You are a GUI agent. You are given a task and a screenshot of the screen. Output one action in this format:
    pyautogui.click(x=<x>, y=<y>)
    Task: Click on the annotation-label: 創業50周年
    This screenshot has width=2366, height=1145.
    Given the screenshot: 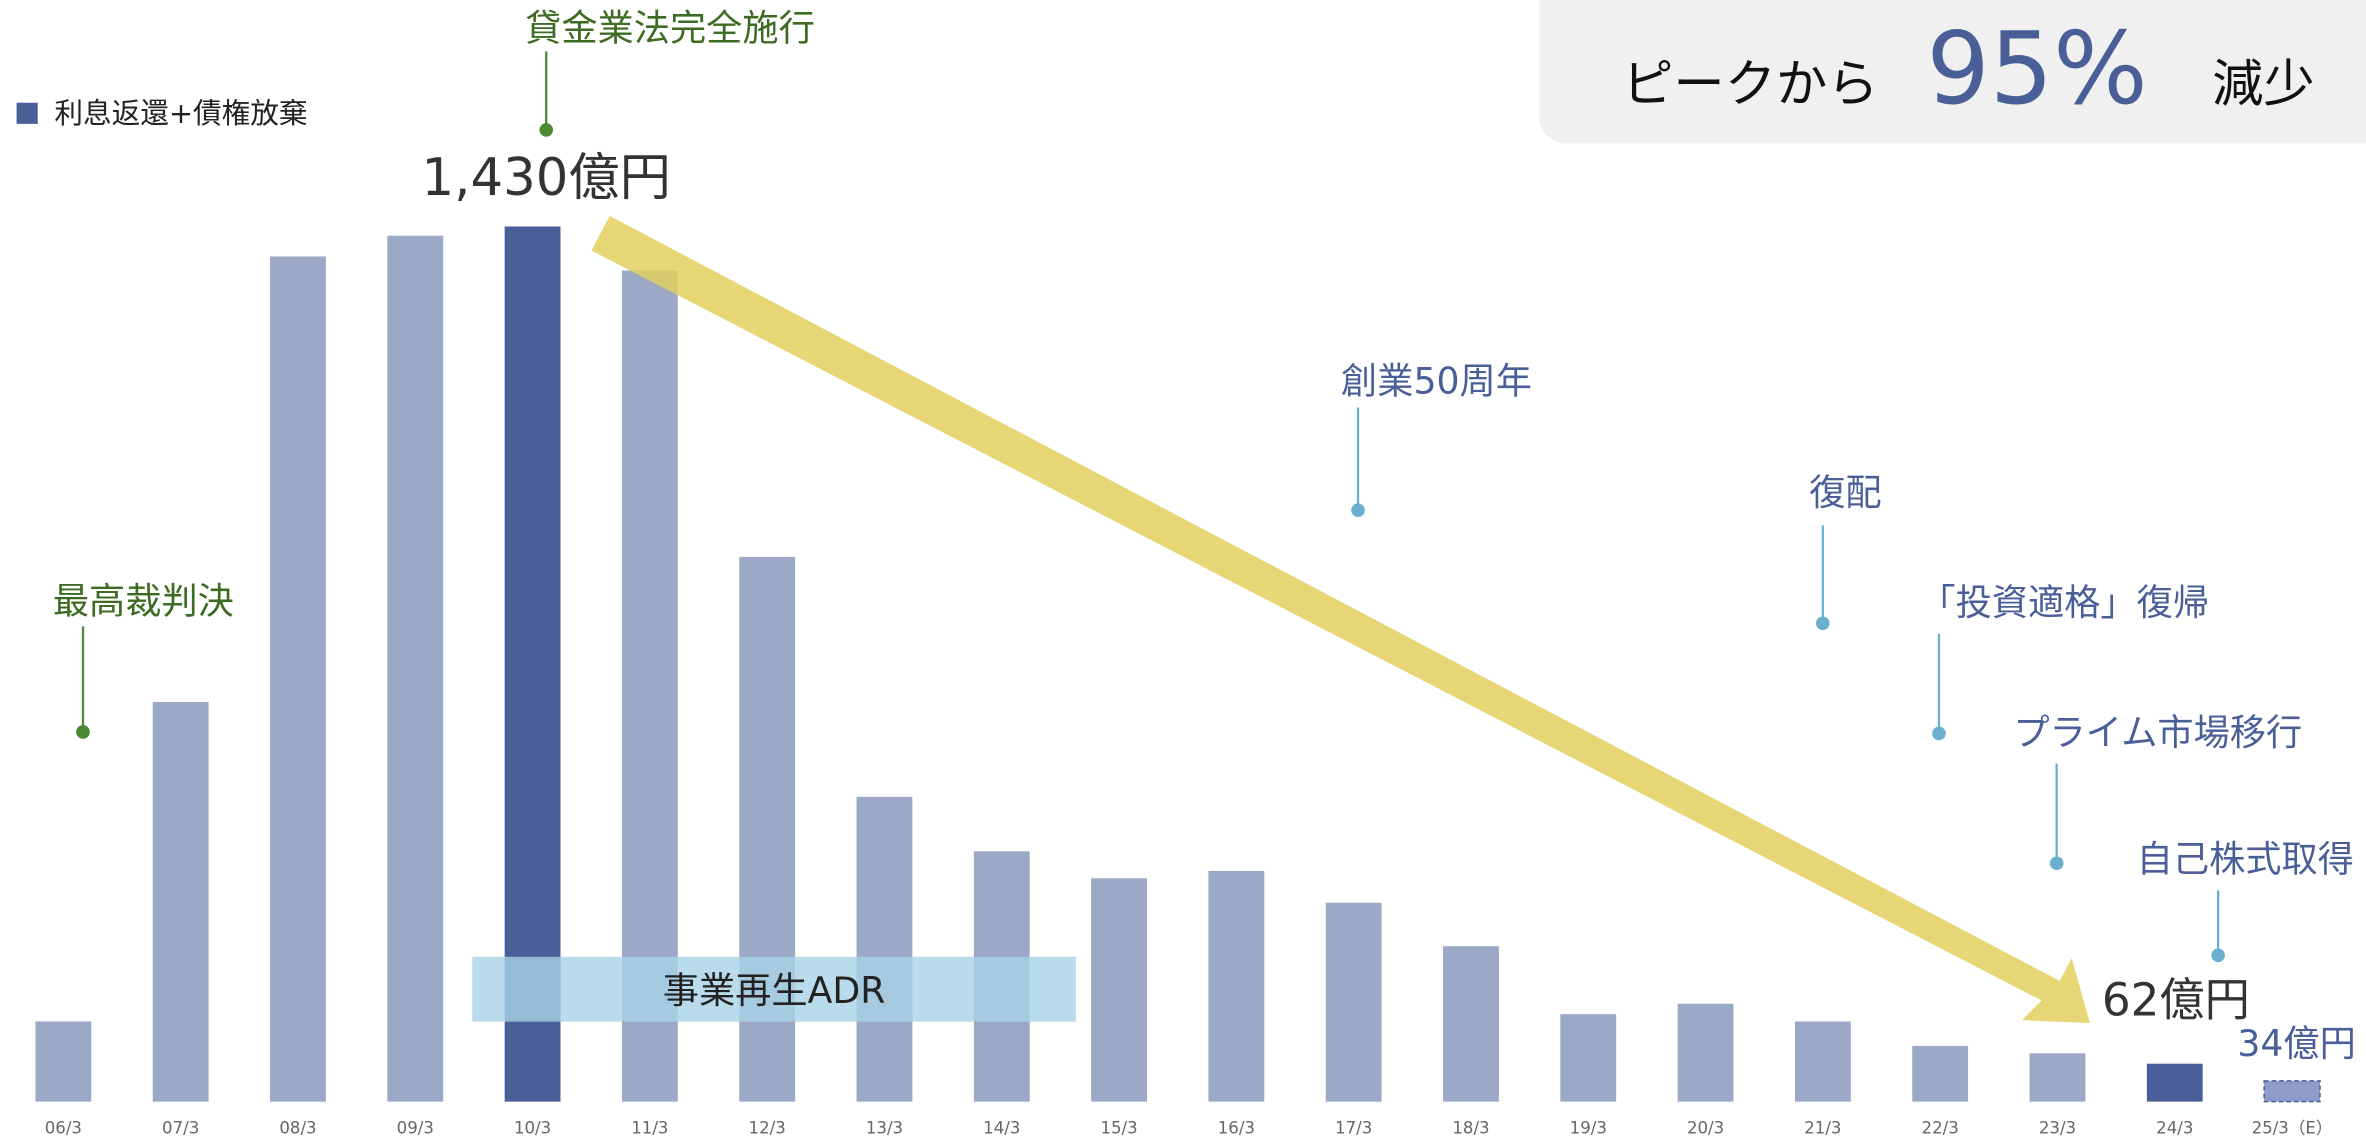 What is the action you would take?
    pyautogui.click(x=1436, y=380)
    